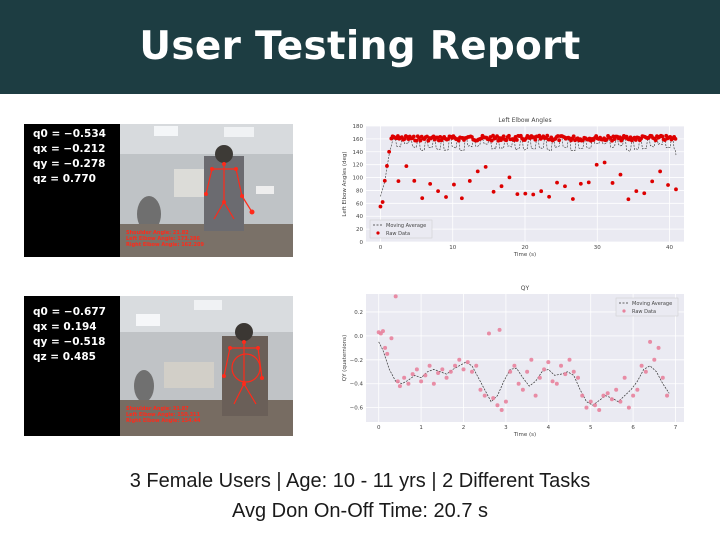 The image size is (720, 540). I want to click on quaternion-q0: q0 = −0.677, so click(69, 312).